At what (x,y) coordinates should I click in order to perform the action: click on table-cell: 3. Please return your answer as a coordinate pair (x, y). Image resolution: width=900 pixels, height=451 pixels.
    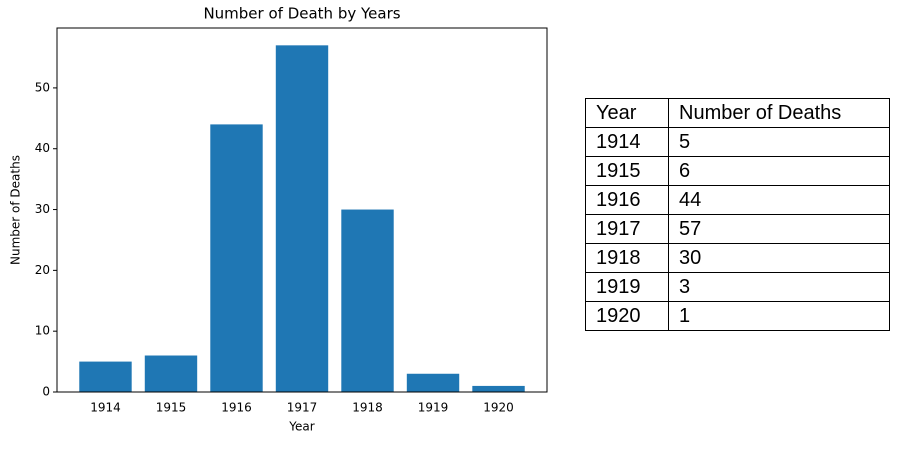
    Looking at the image, I should click on (779, 287).